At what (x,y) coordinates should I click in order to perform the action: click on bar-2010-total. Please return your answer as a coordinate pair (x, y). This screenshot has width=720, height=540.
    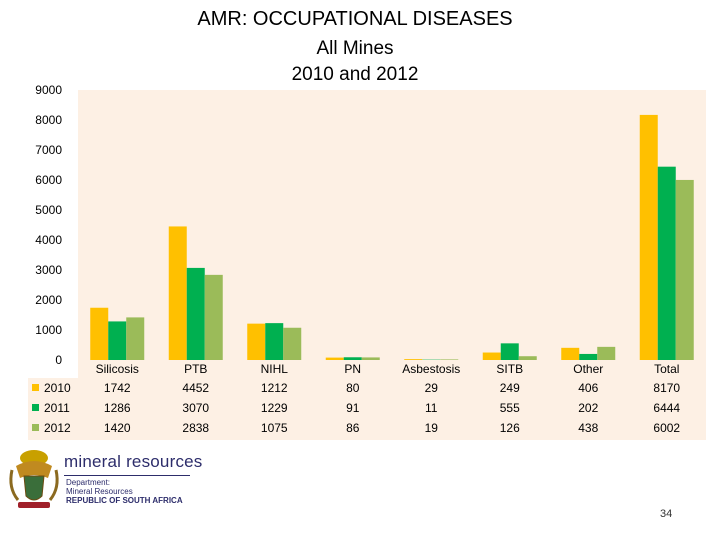
    Looking at the image, I should click on (648, 237).